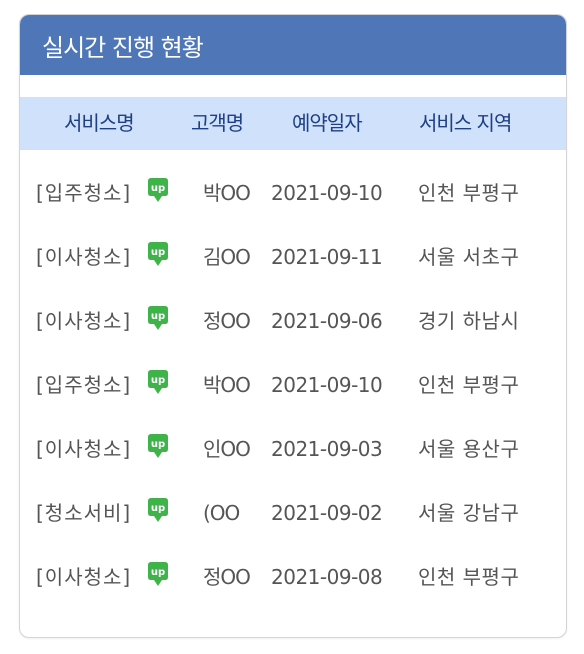 This screenshot has width=584, height=654. What do you see at coordinates (469, 449) in the screenshot?
I see `service-area: 서울 용산구` at bounding box center [469, 449].